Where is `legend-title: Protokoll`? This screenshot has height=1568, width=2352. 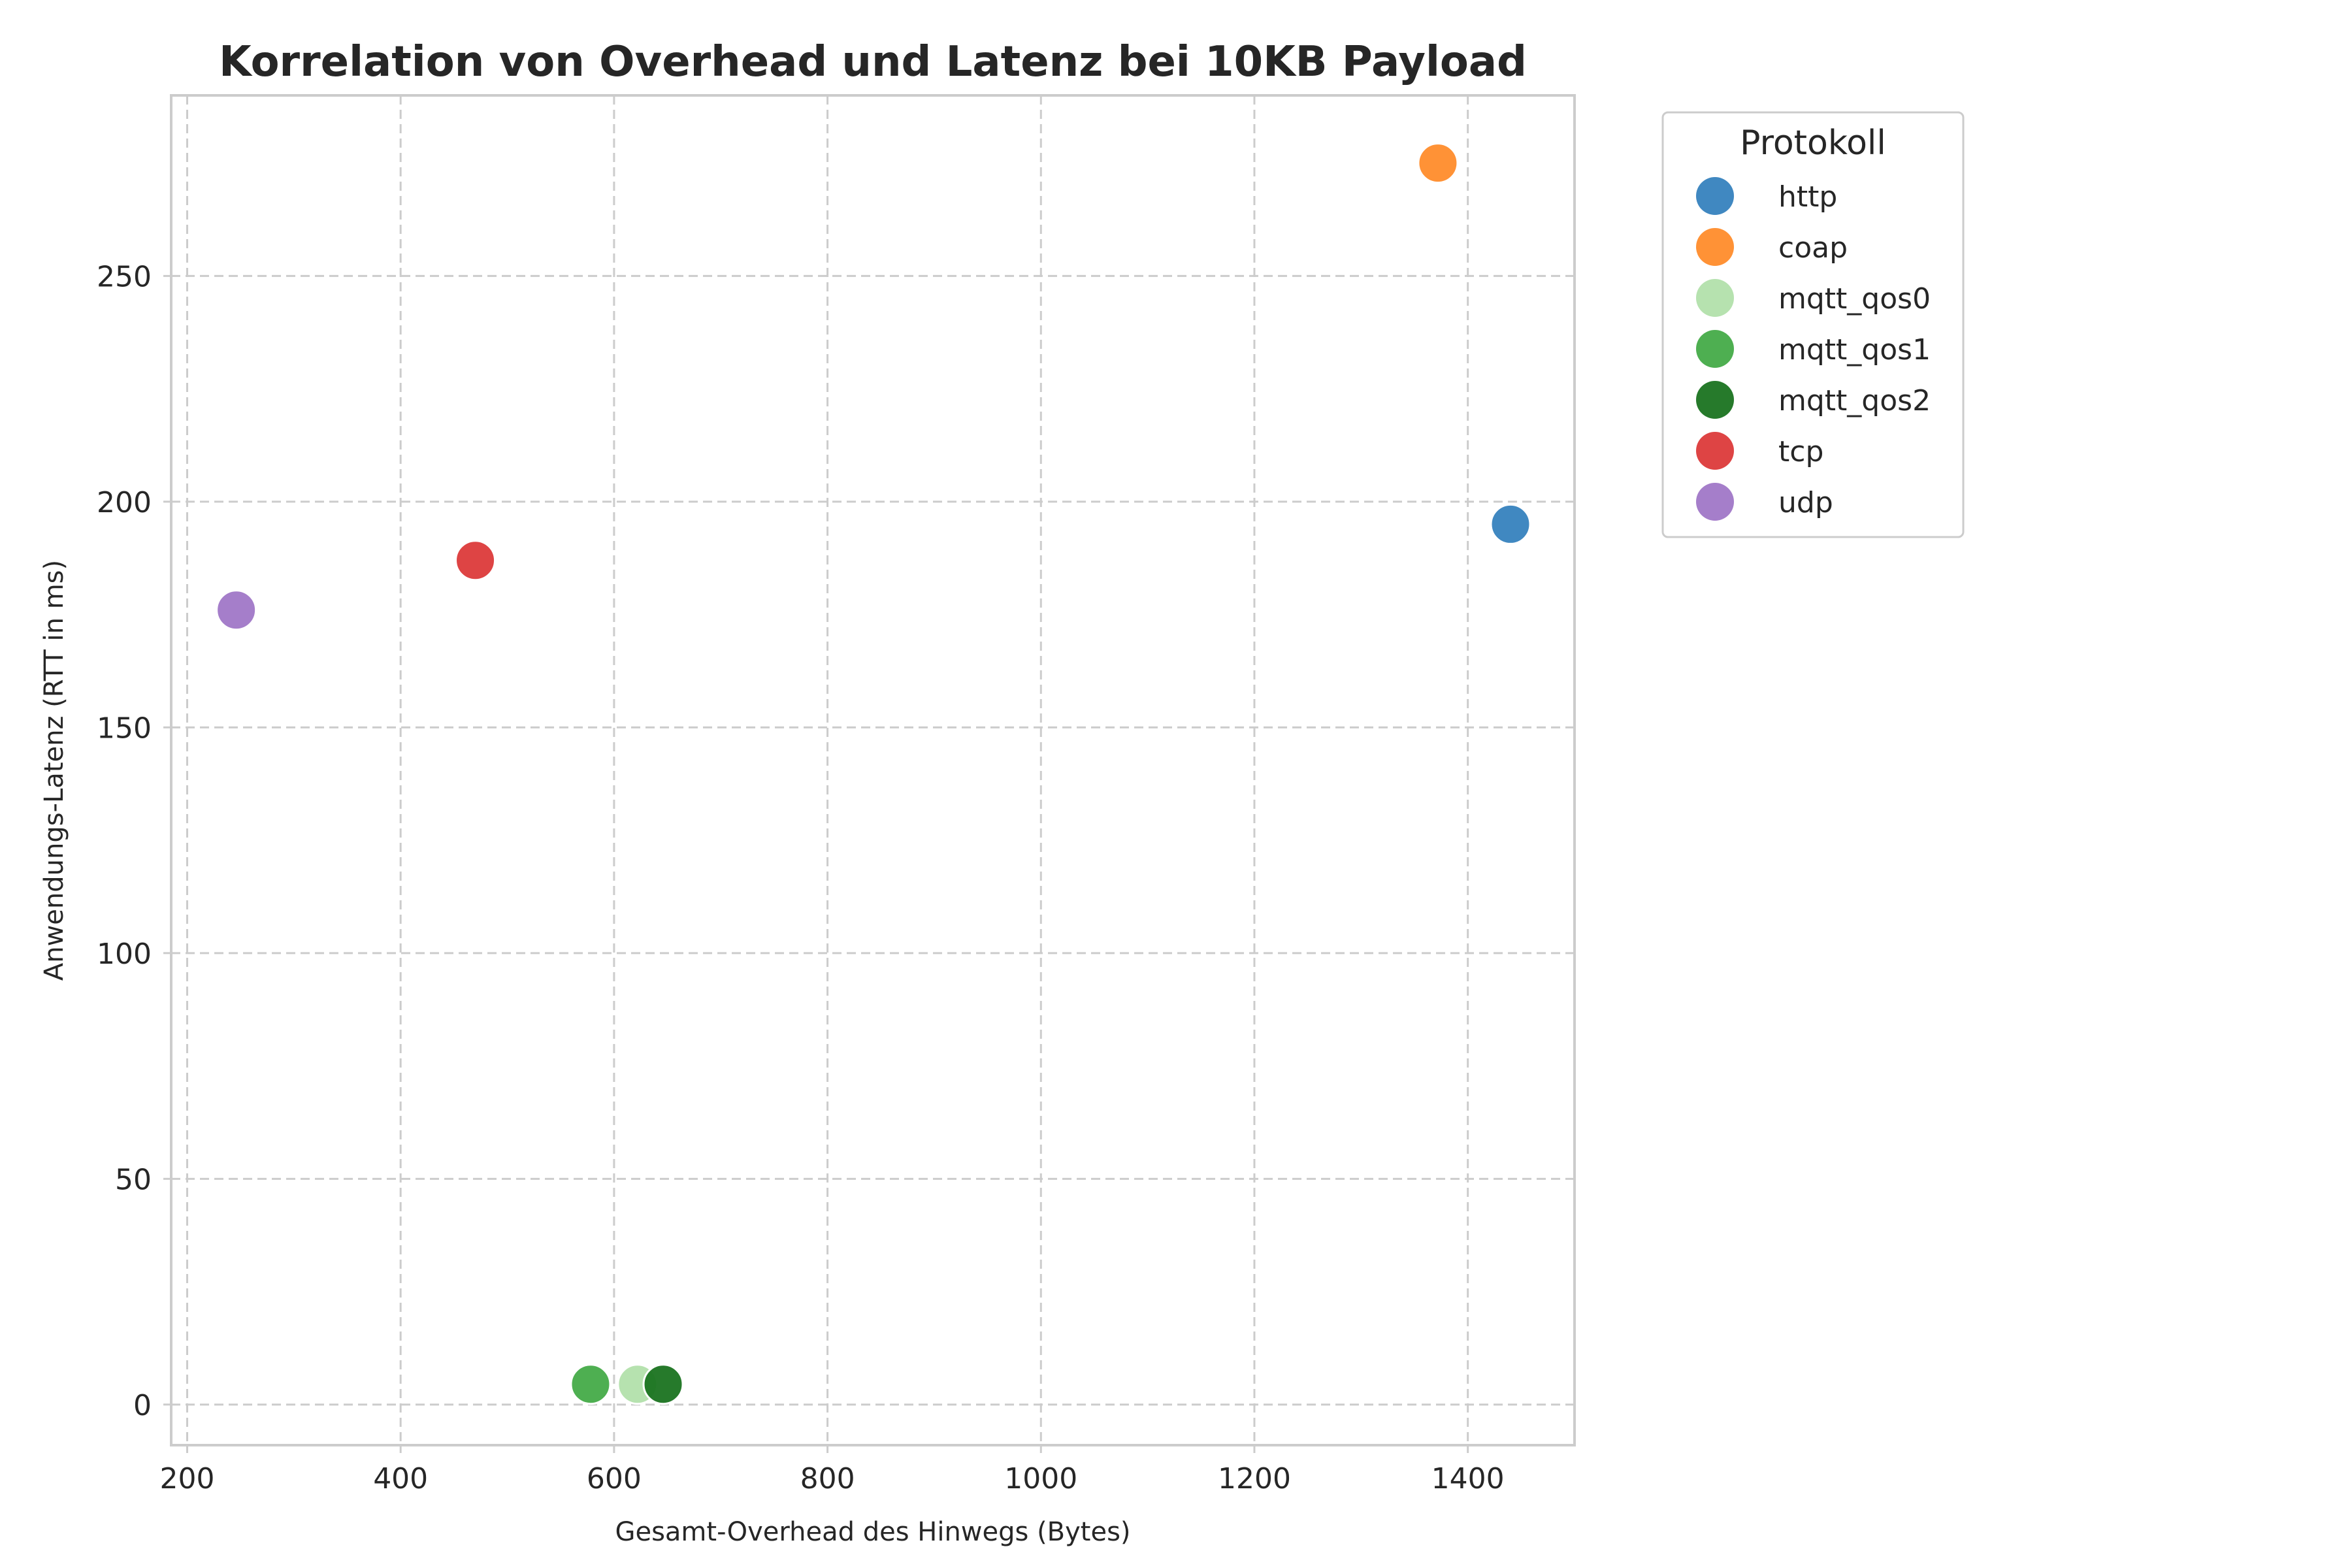 legend-title: Protokoll is located at coordinates (1813, 143).